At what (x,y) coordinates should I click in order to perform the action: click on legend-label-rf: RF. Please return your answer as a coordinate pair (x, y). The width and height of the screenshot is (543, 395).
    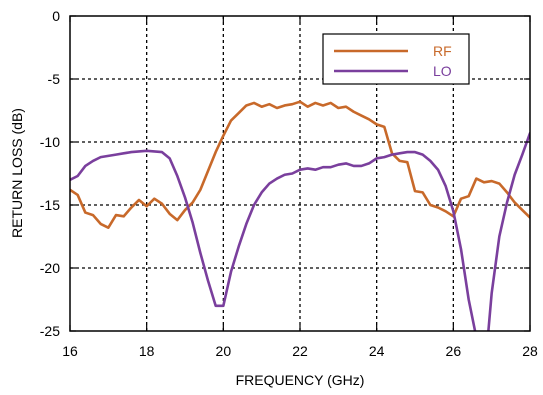
    Looking at the image, I should click on (442, 51).